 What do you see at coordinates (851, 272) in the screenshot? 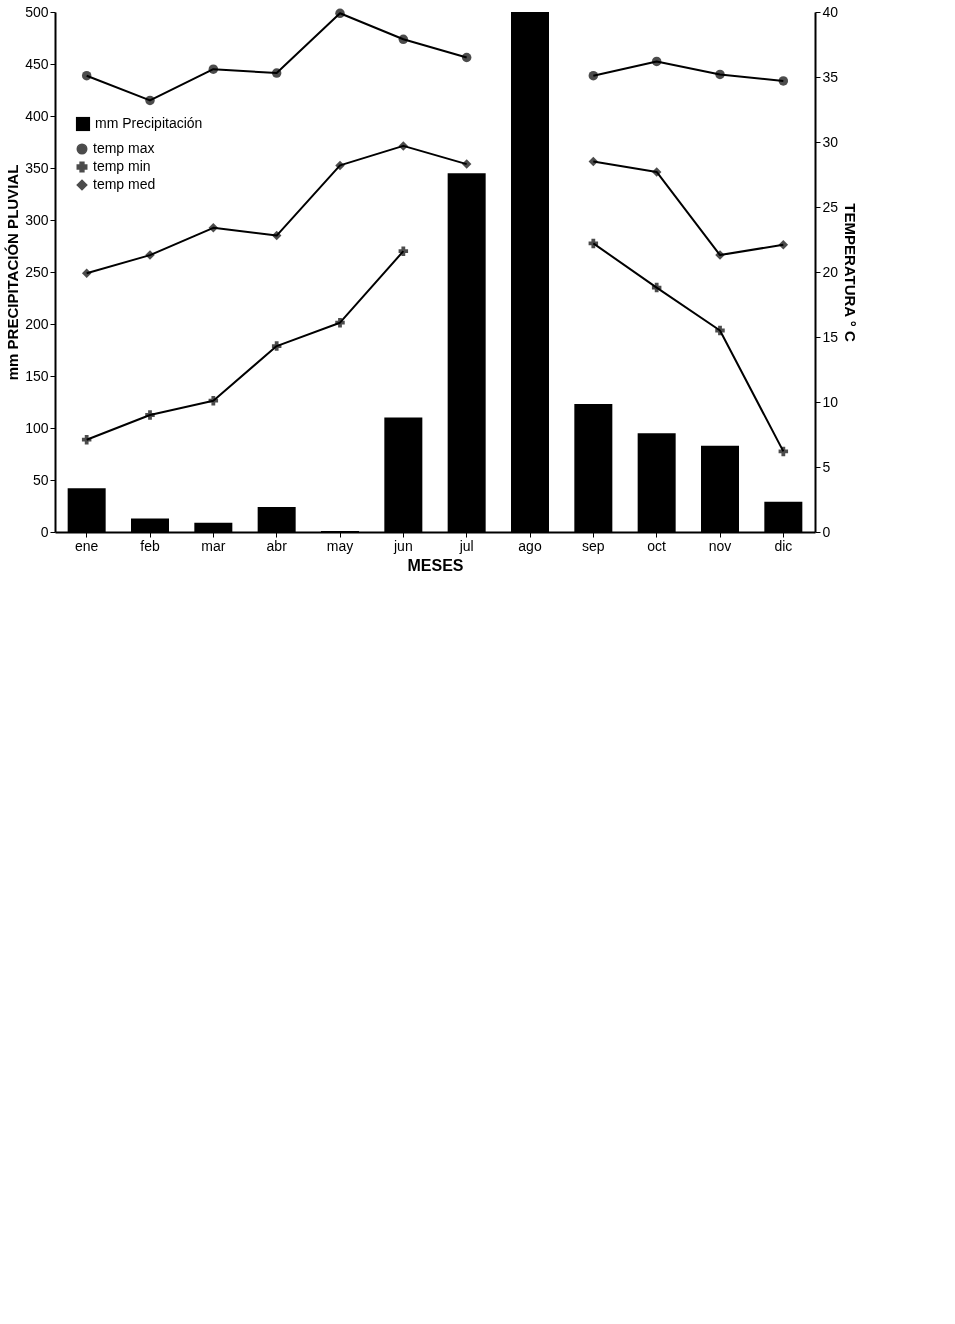
I see `y2-axis-title: TEMPERATURA ° C` at bounding box center [851, 272].